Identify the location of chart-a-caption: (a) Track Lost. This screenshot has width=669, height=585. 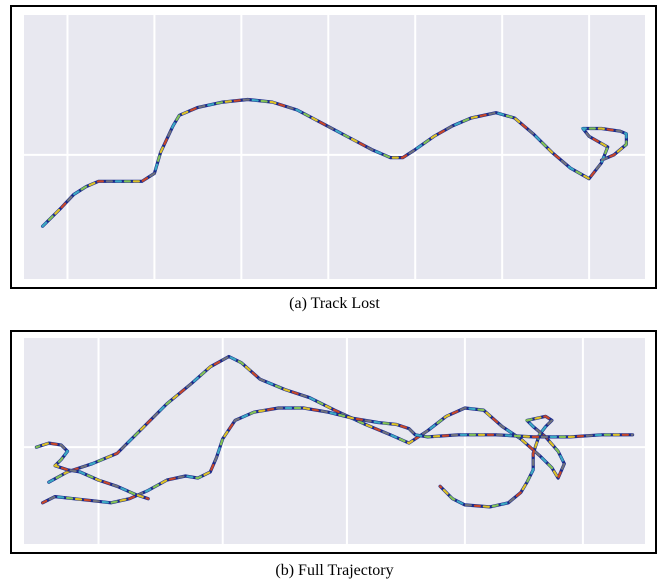
(334, 303).